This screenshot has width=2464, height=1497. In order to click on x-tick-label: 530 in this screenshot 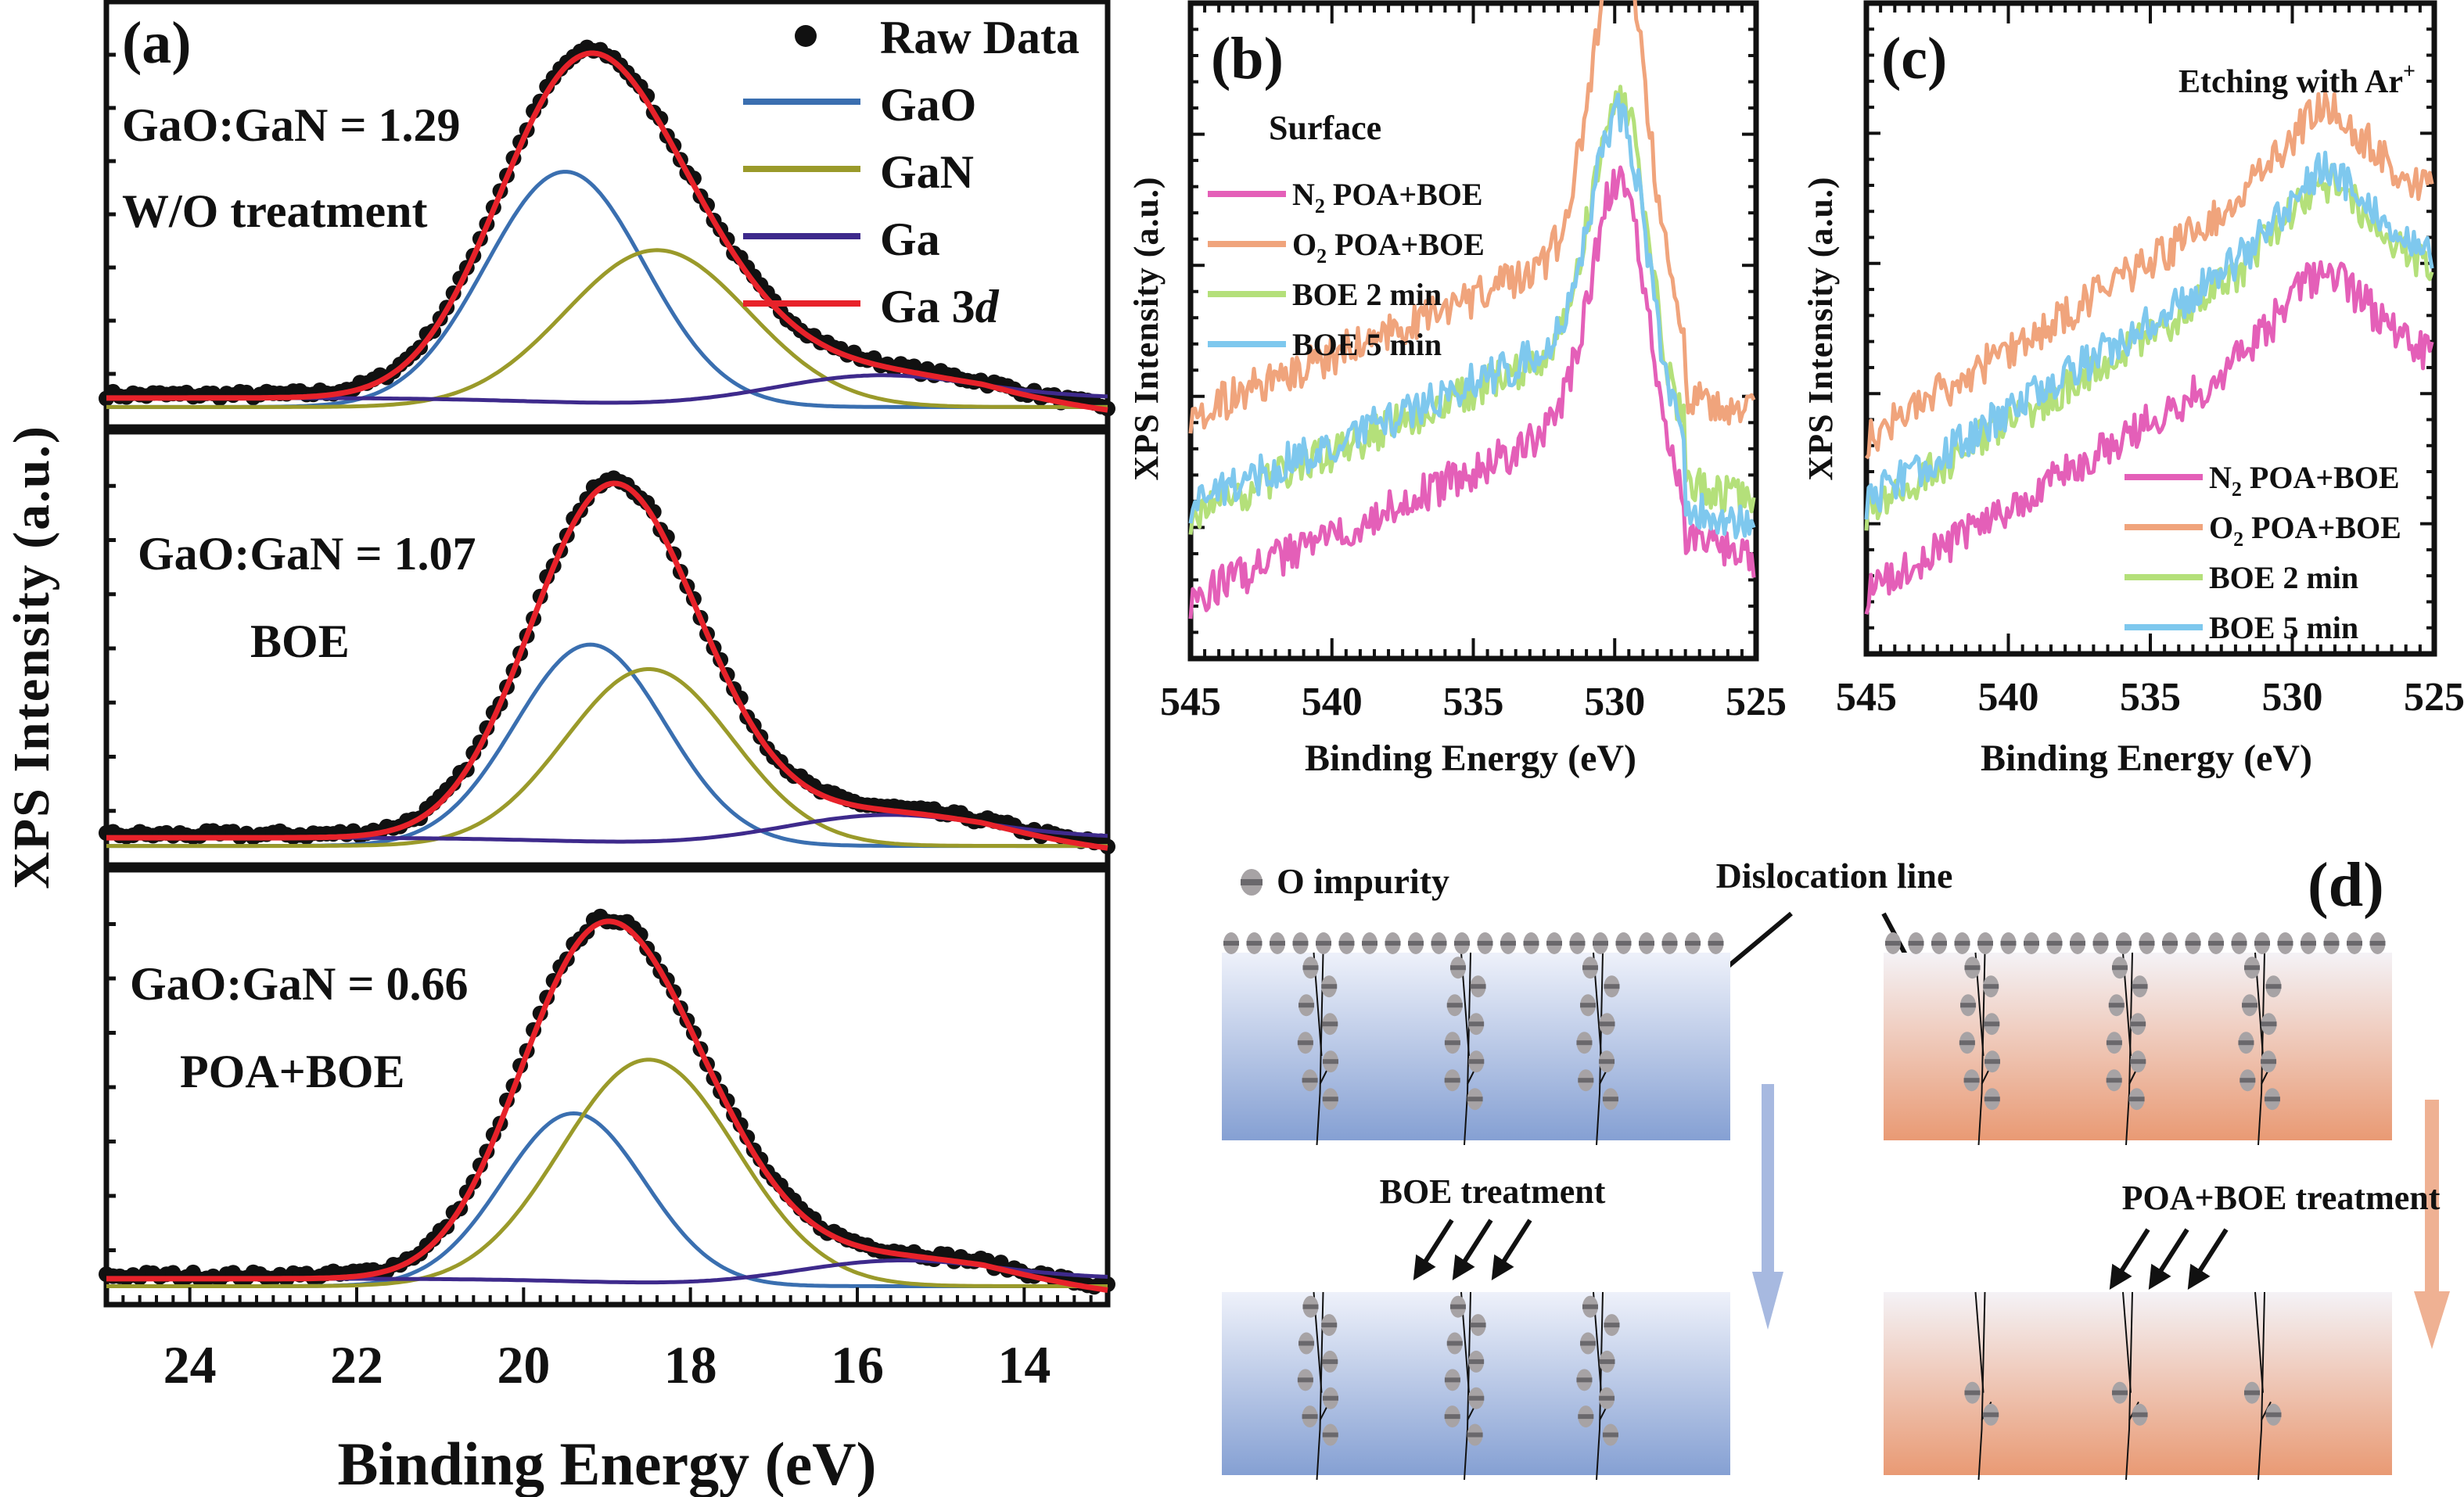, I will do `click(1614, 702)`.